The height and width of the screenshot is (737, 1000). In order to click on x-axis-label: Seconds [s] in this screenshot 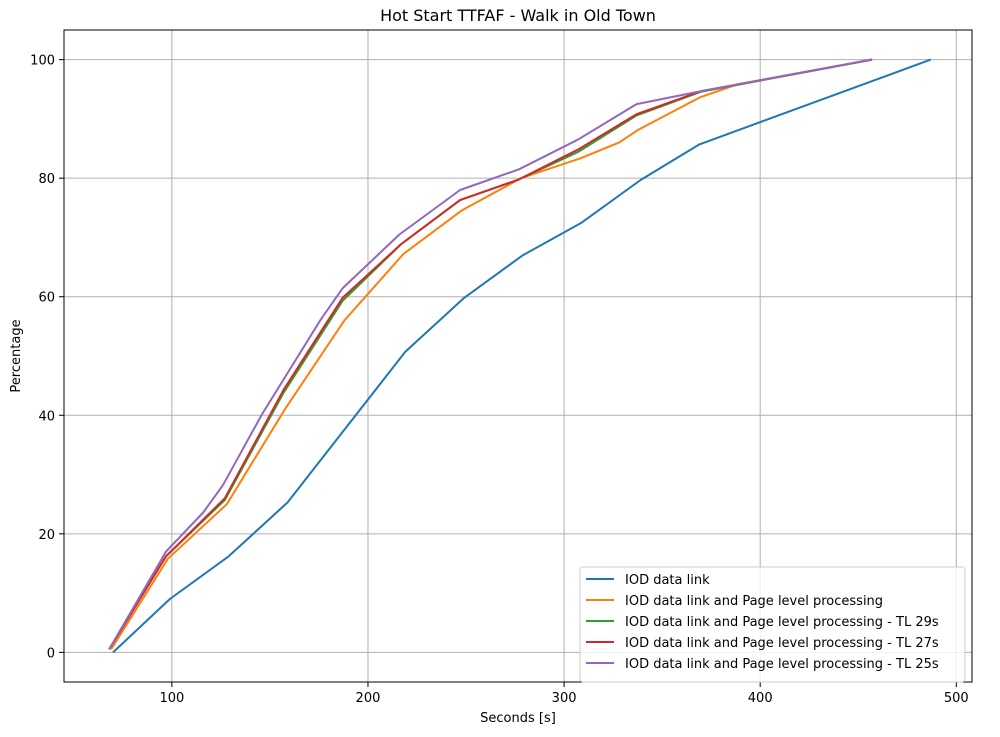, I will do `click(518, 718)`.